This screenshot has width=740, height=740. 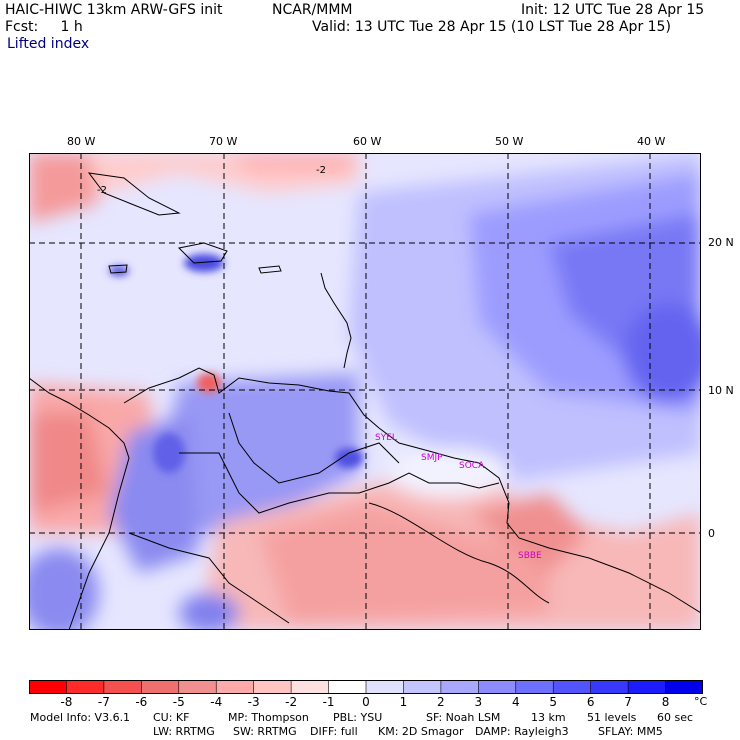 I want to click on coast-jamaica, so click(x=118, y=269).